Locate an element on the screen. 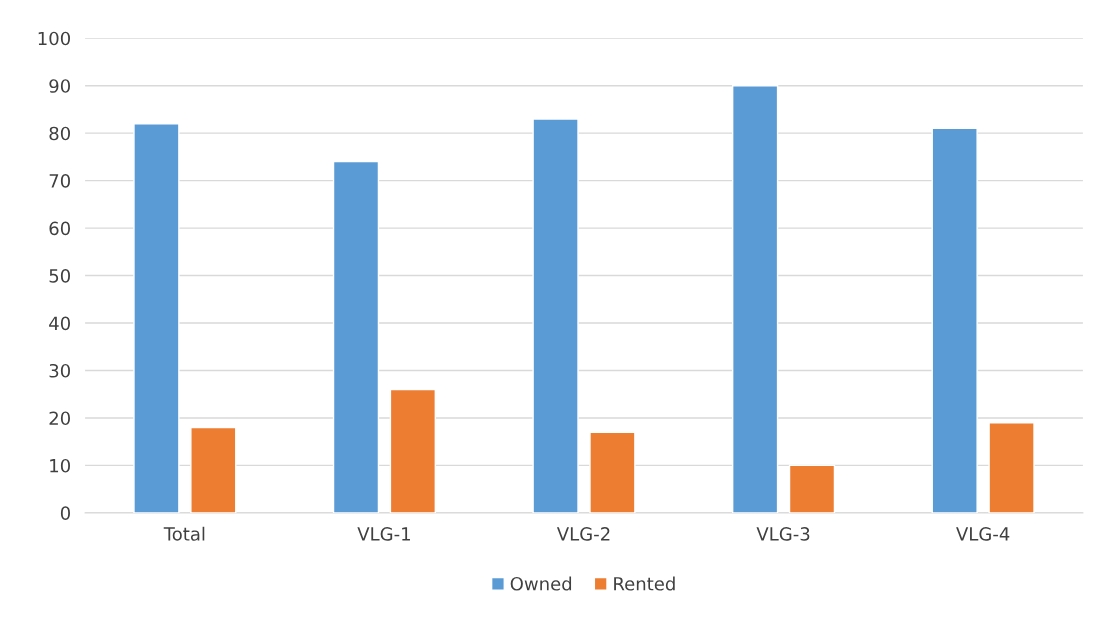  y-tick-label: 50 is located at coordinates (59, 276).